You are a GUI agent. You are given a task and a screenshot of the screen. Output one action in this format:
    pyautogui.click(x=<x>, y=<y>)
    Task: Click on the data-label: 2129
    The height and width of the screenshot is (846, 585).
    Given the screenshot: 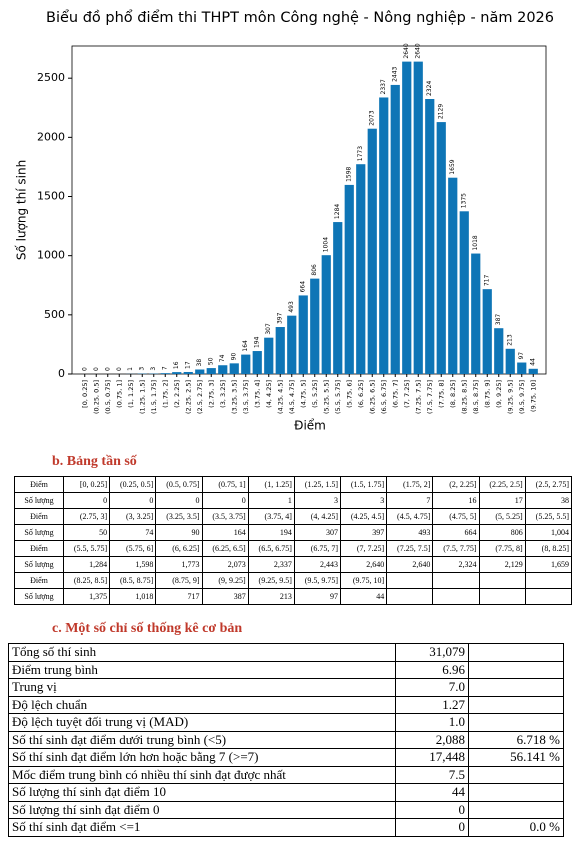 What is the action you would take?
    pyautogui.click(x=441, y=111)
    